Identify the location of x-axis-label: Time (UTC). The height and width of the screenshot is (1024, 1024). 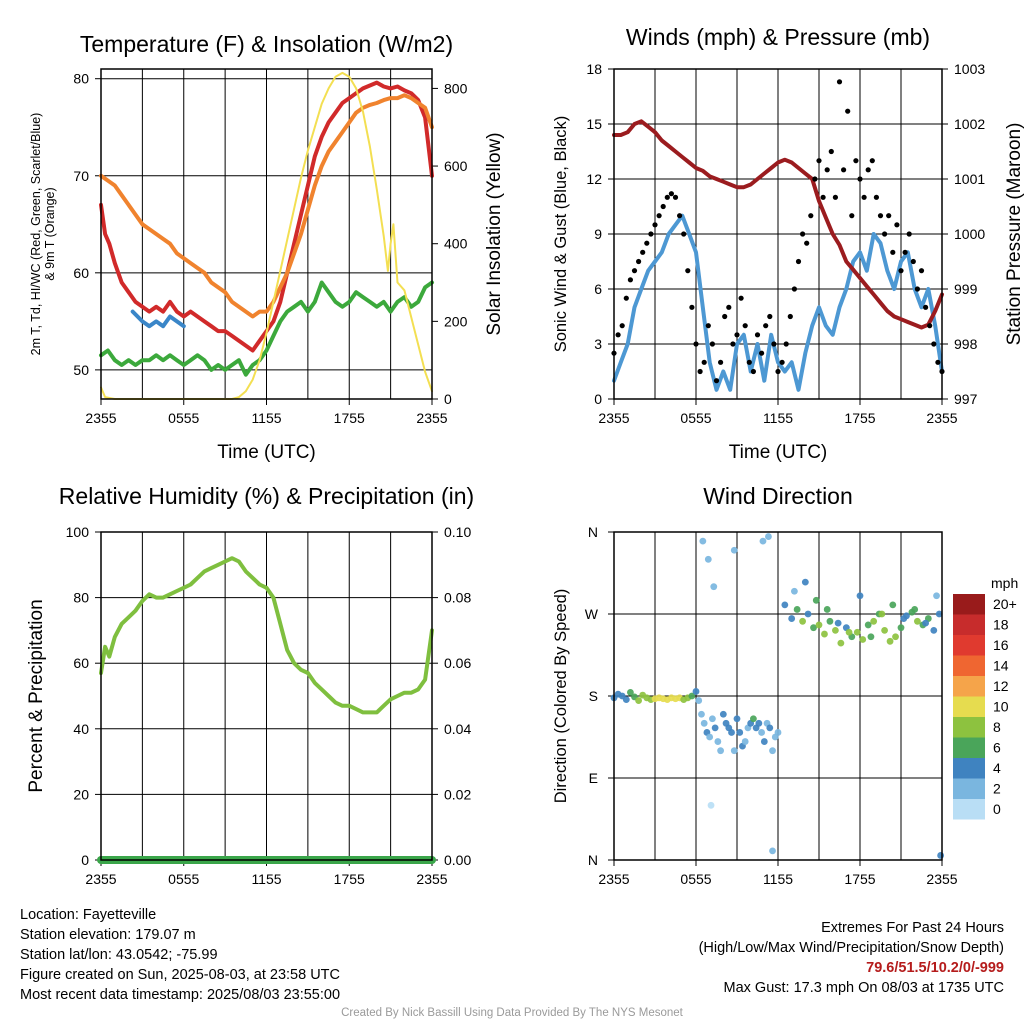
(266, 452).